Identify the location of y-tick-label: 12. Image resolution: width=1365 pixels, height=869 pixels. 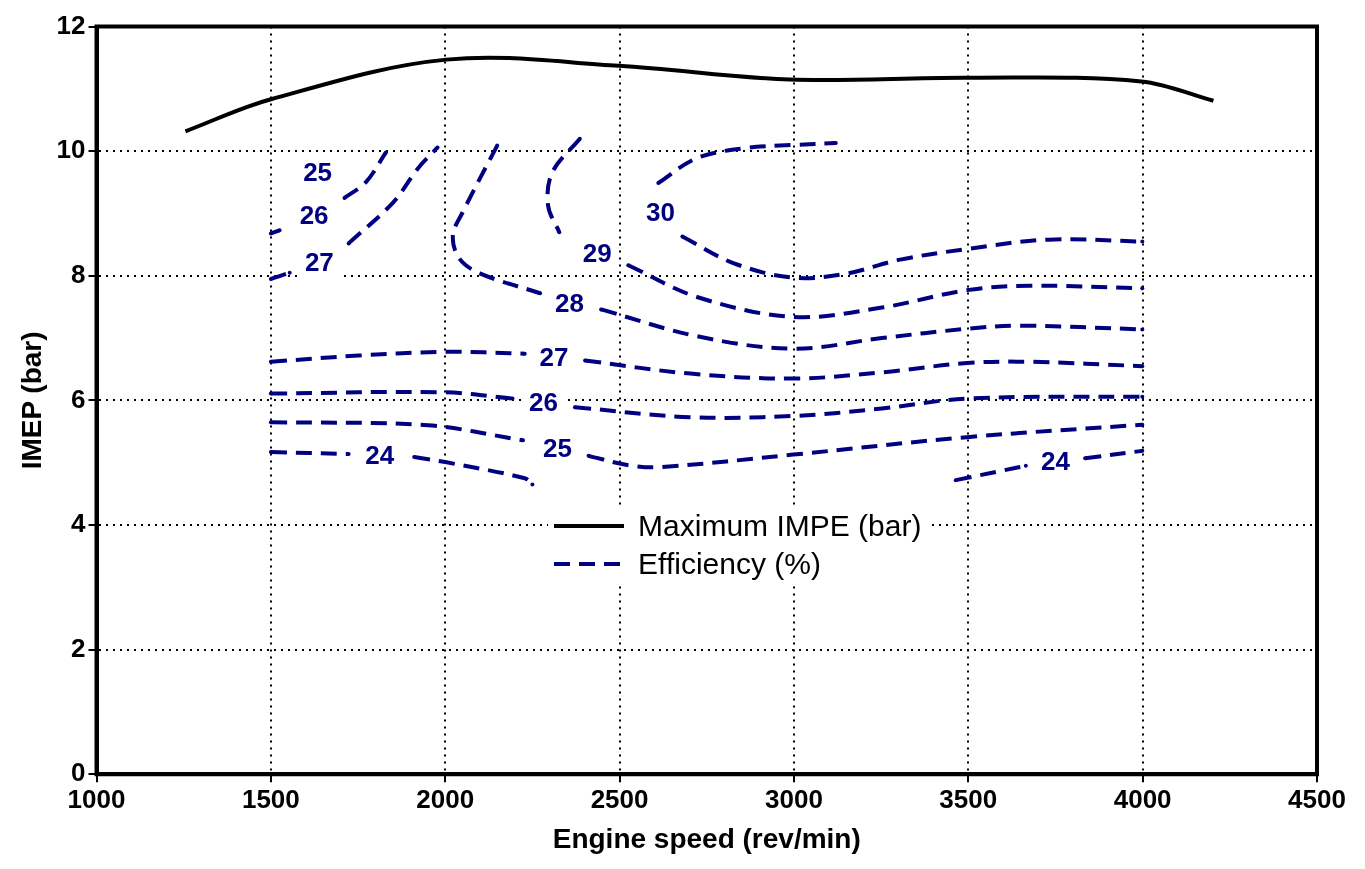
(71, 24).